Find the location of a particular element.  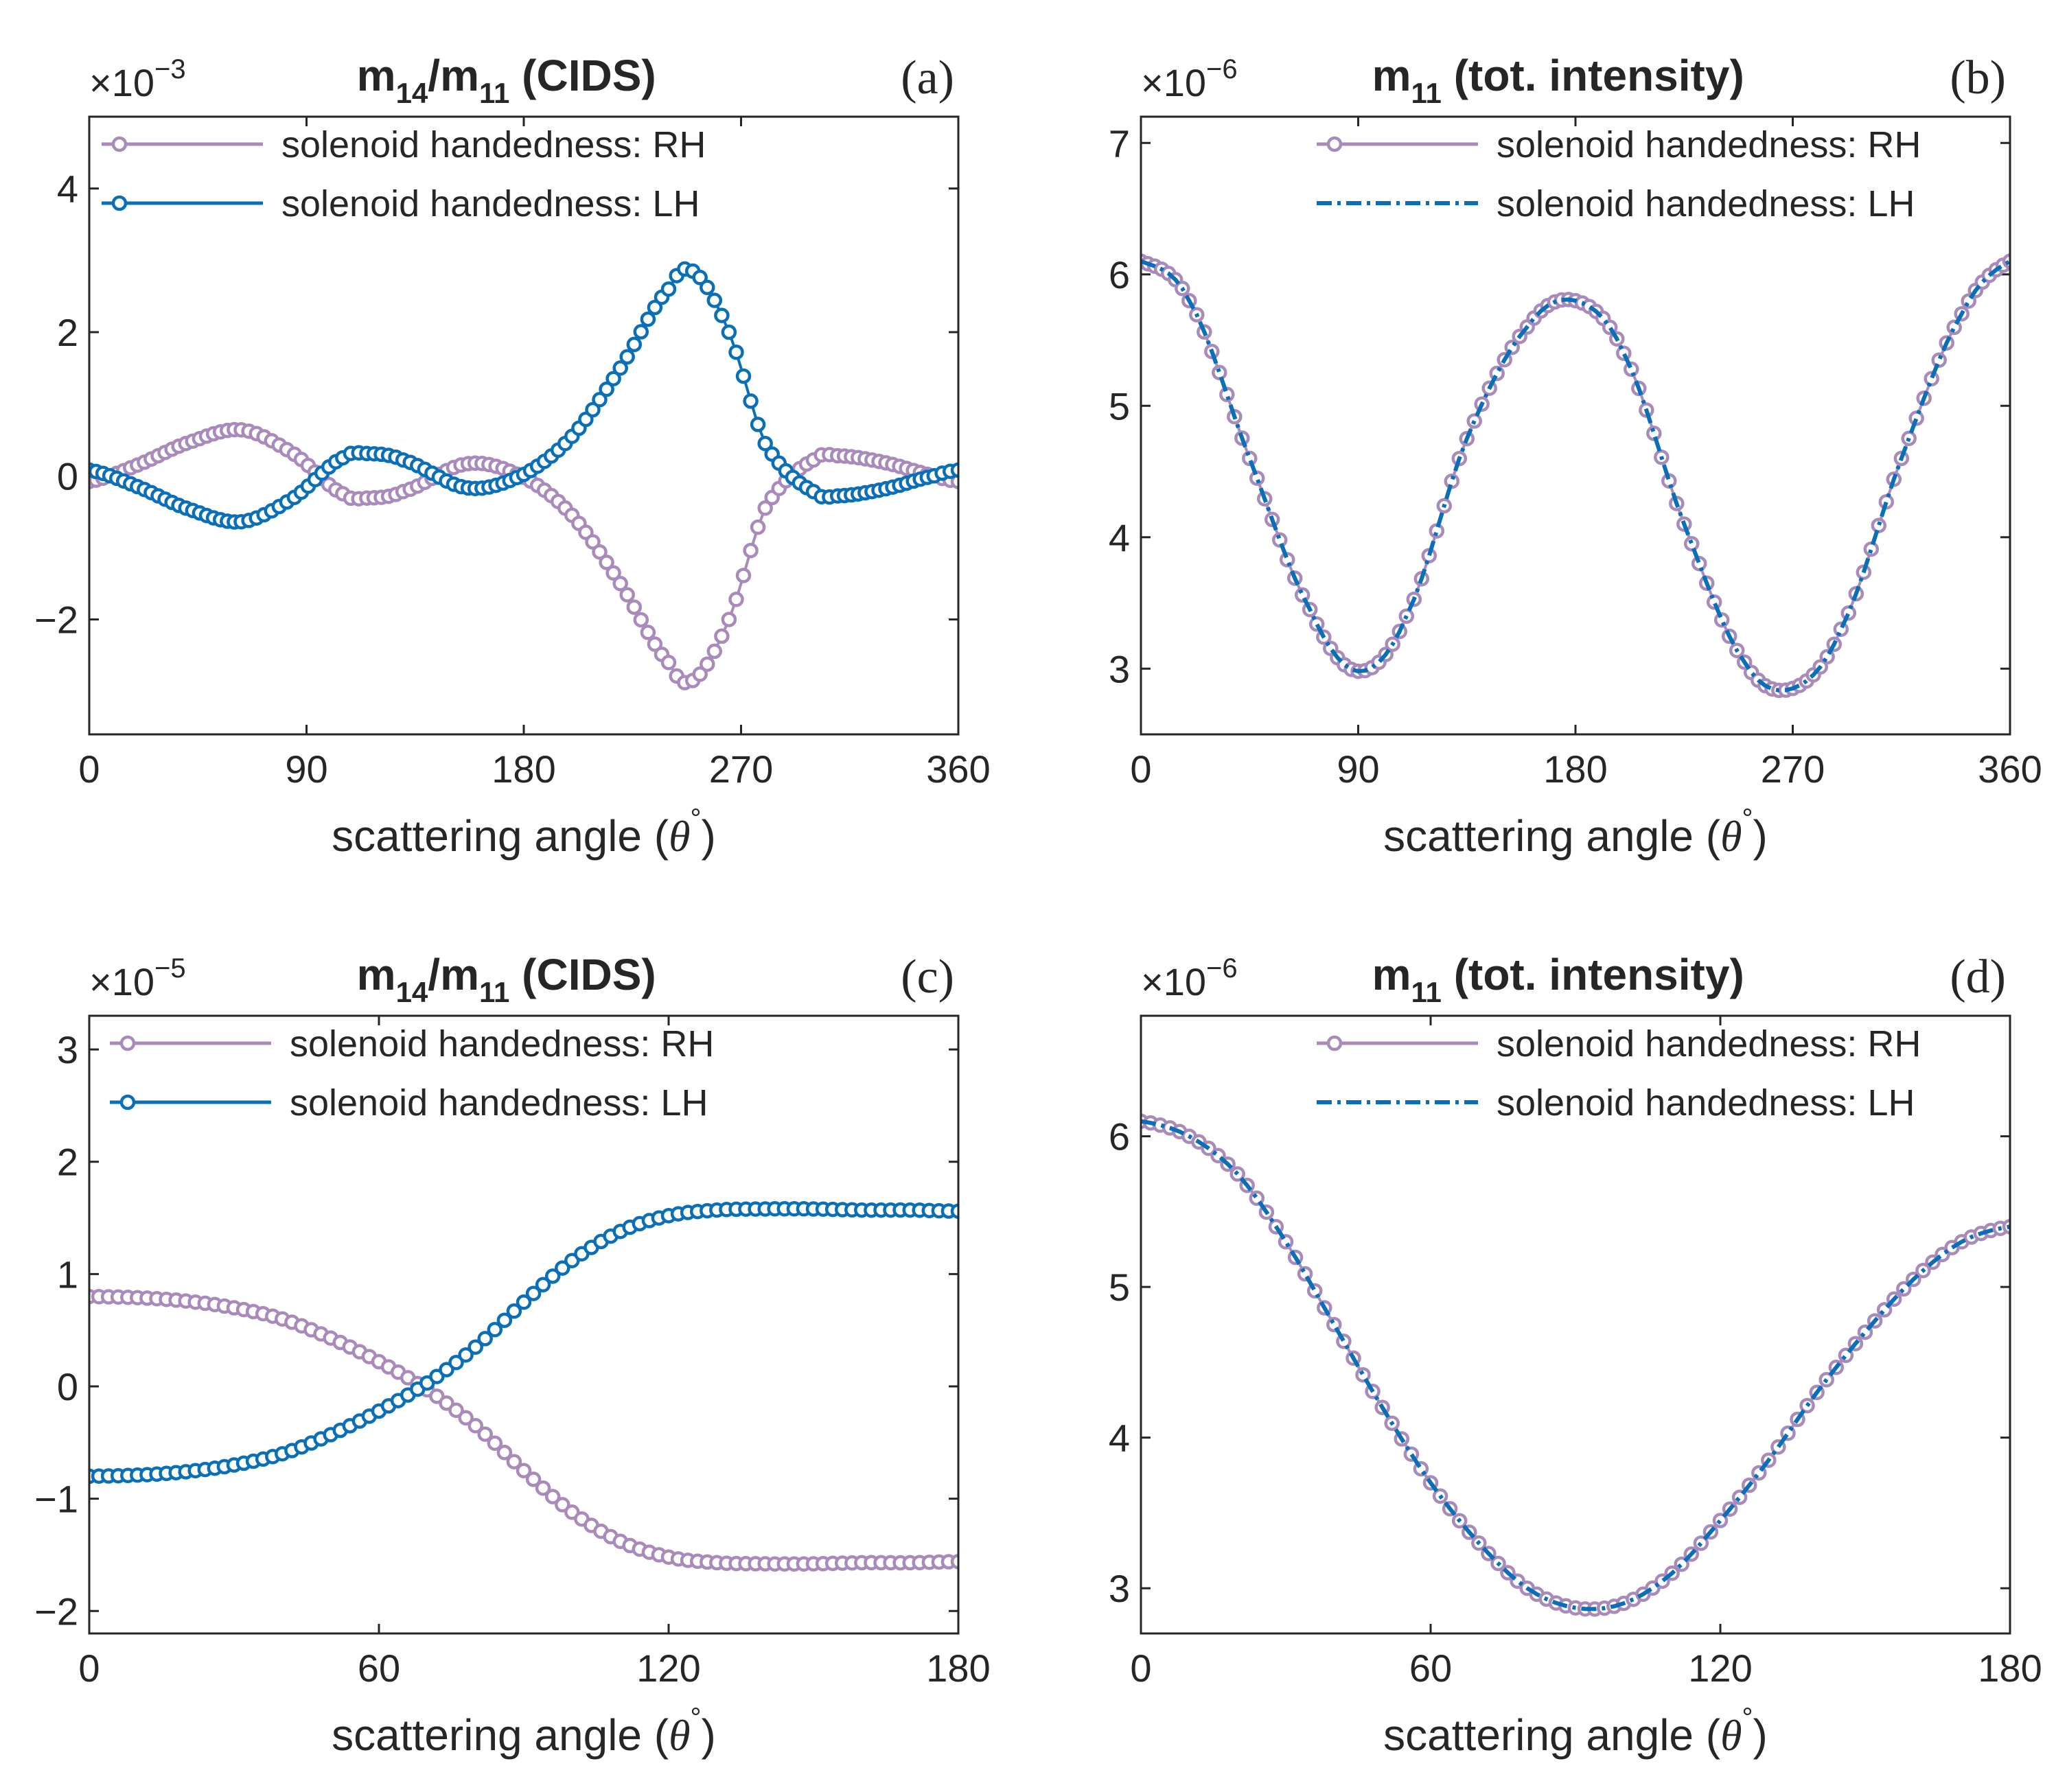

y-exponent-label: ×10⁻⁵ is located at coordinates (137, 978).